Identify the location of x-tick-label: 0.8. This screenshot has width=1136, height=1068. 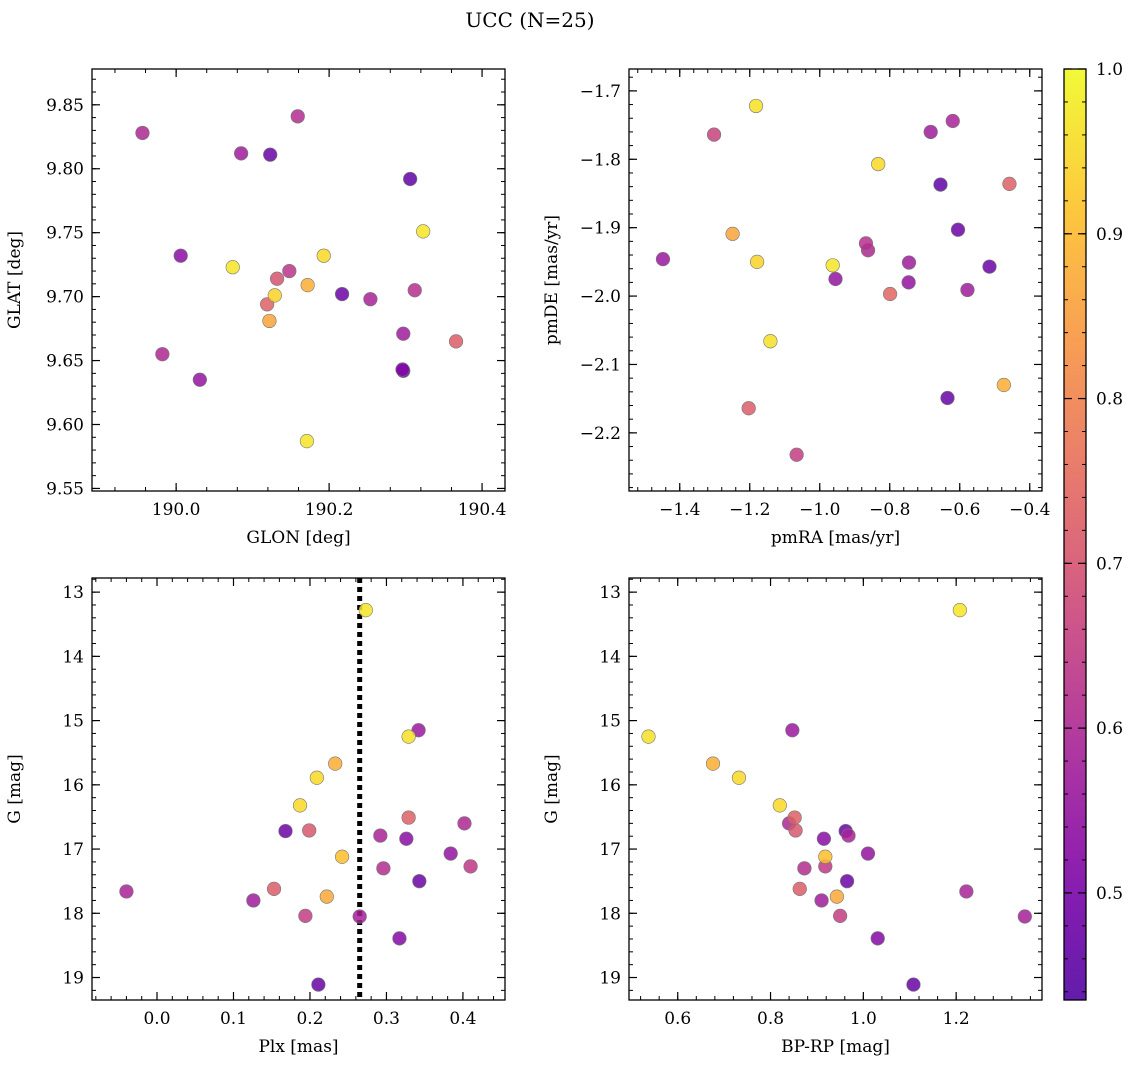
(770, 1019).